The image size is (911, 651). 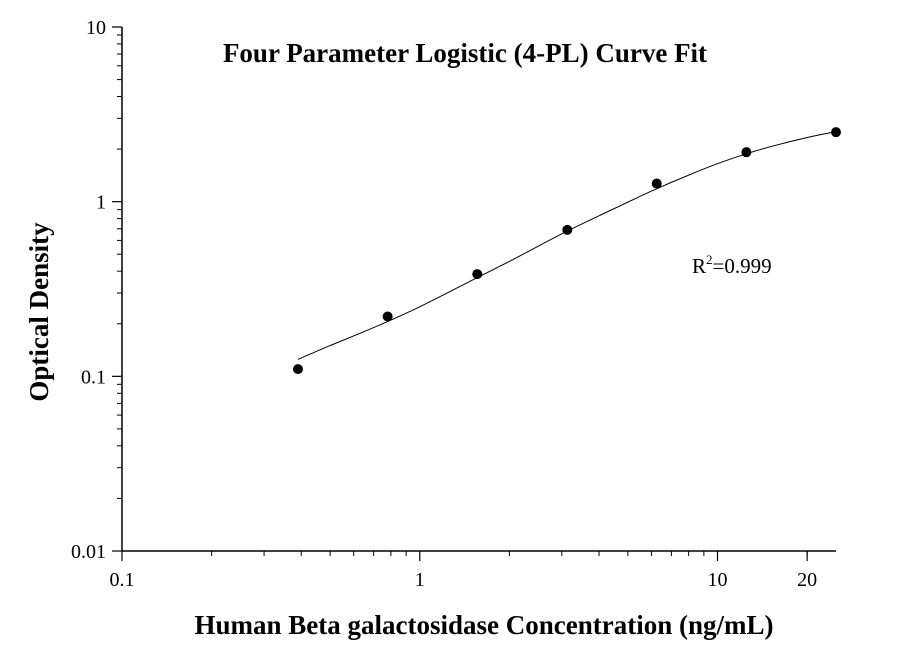 I want to click on x-tick-label: 20, so click(x=807, y=580).